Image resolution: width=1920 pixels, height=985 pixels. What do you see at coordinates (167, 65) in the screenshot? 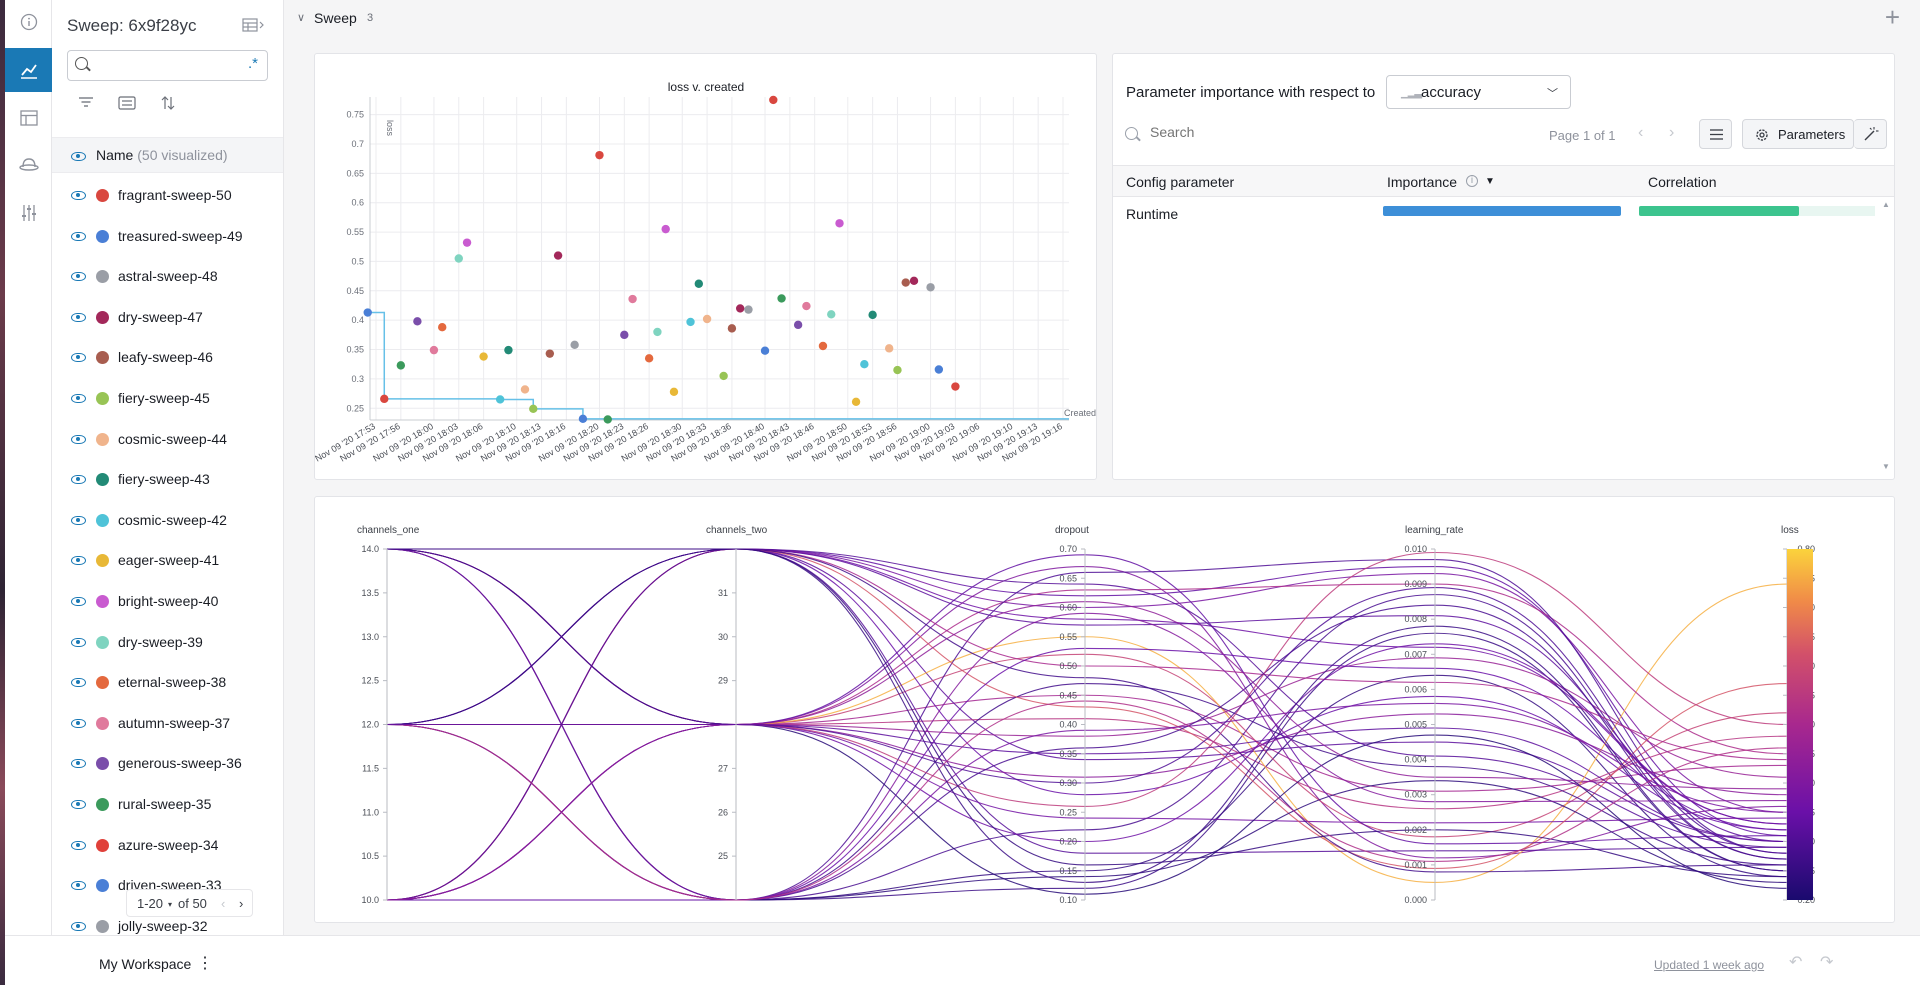
I see `runs-search: .*` at bounding box center [167, 65].